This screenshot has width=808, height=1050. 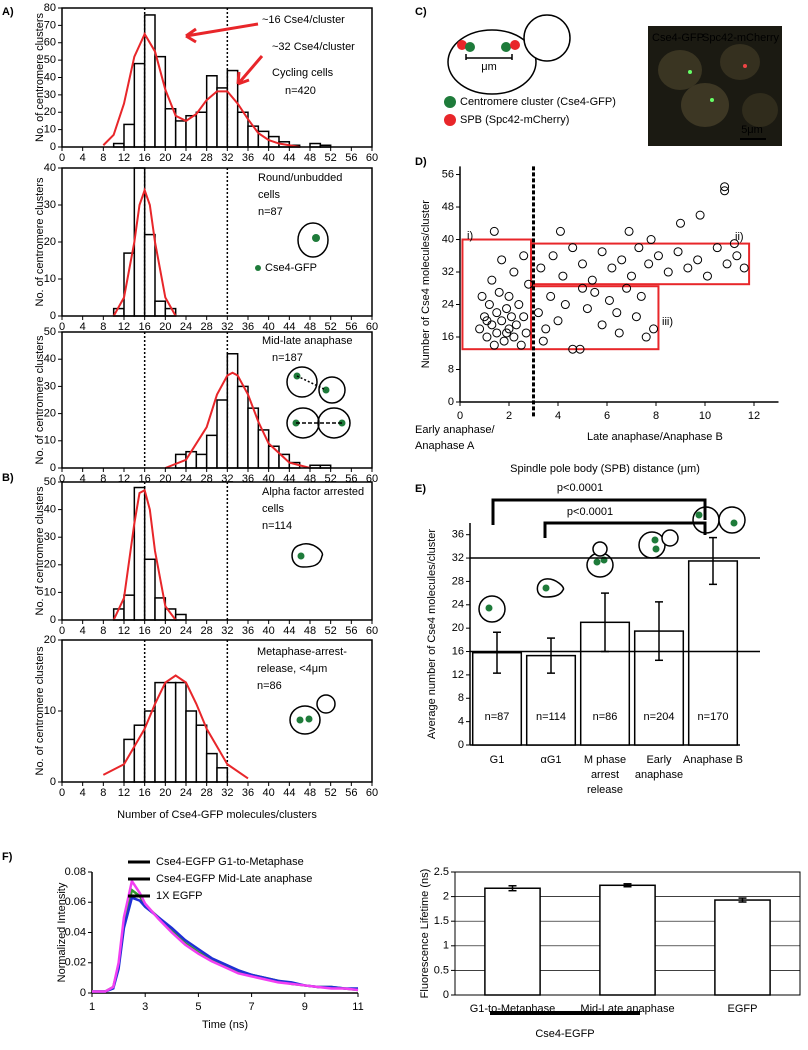 I want to click on x-axis-title: Spindle pole body (SPB) distance (μm), so click(x=605, y=469).